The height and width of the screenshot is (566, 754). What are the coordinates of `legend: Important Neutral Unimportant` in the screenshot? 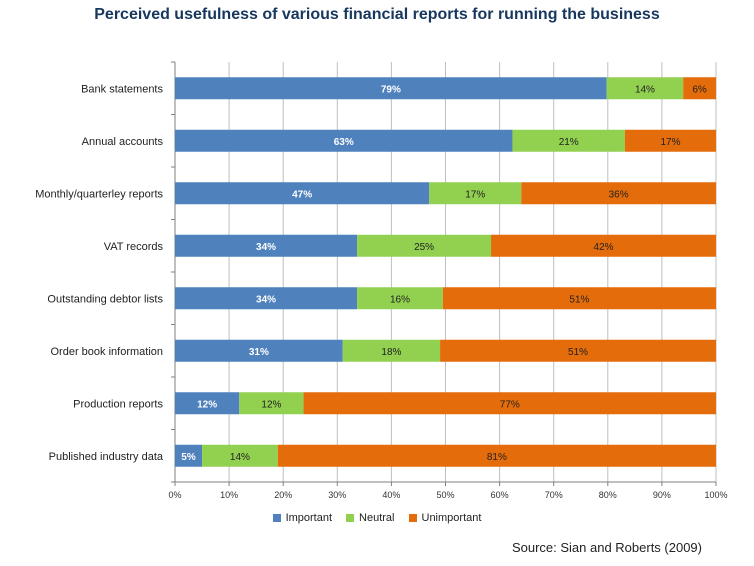 It's located at (377, 518).